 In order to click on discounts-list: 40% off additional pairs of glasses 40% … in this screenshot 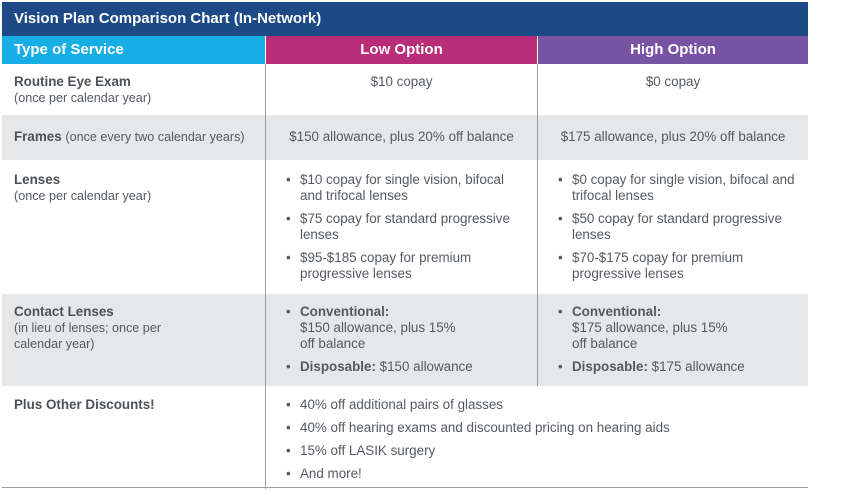, I will do `click(542, 439)`.